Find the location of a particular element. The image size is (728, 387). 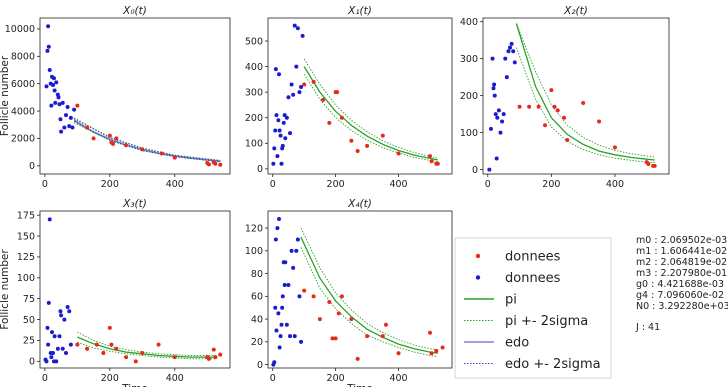

y-tick-label: 150 is located at coordinates (26, 236).